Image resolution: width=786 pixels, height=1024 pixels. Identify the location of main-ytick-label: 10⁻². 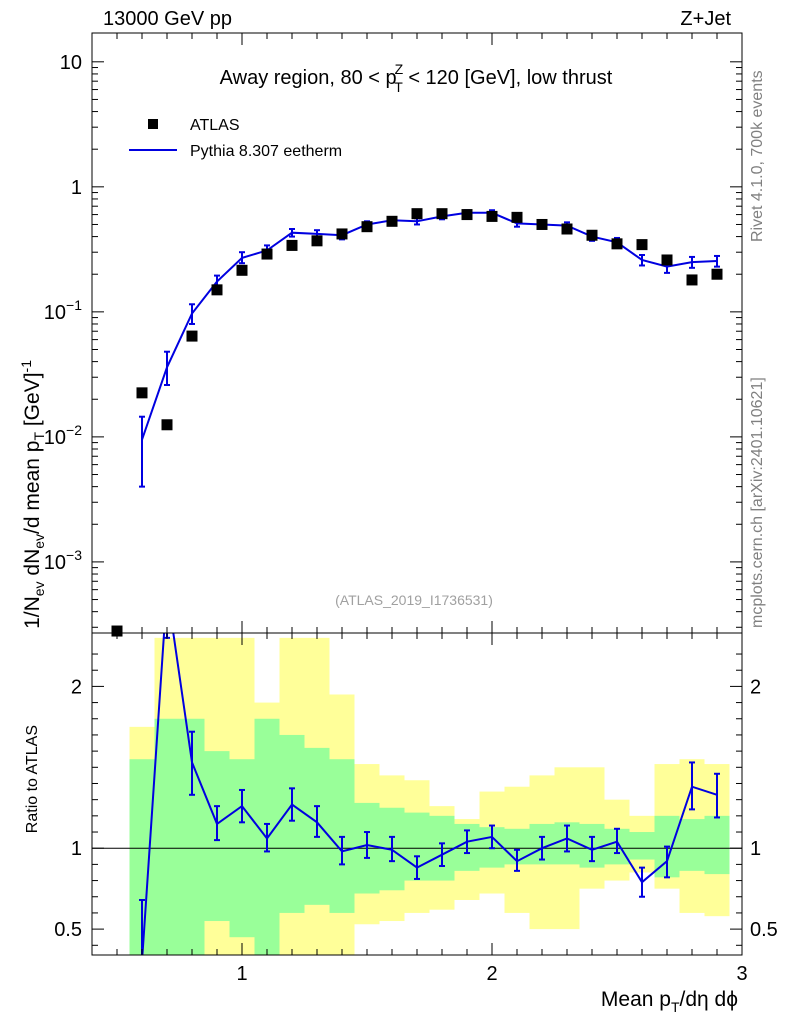
(63, 435).